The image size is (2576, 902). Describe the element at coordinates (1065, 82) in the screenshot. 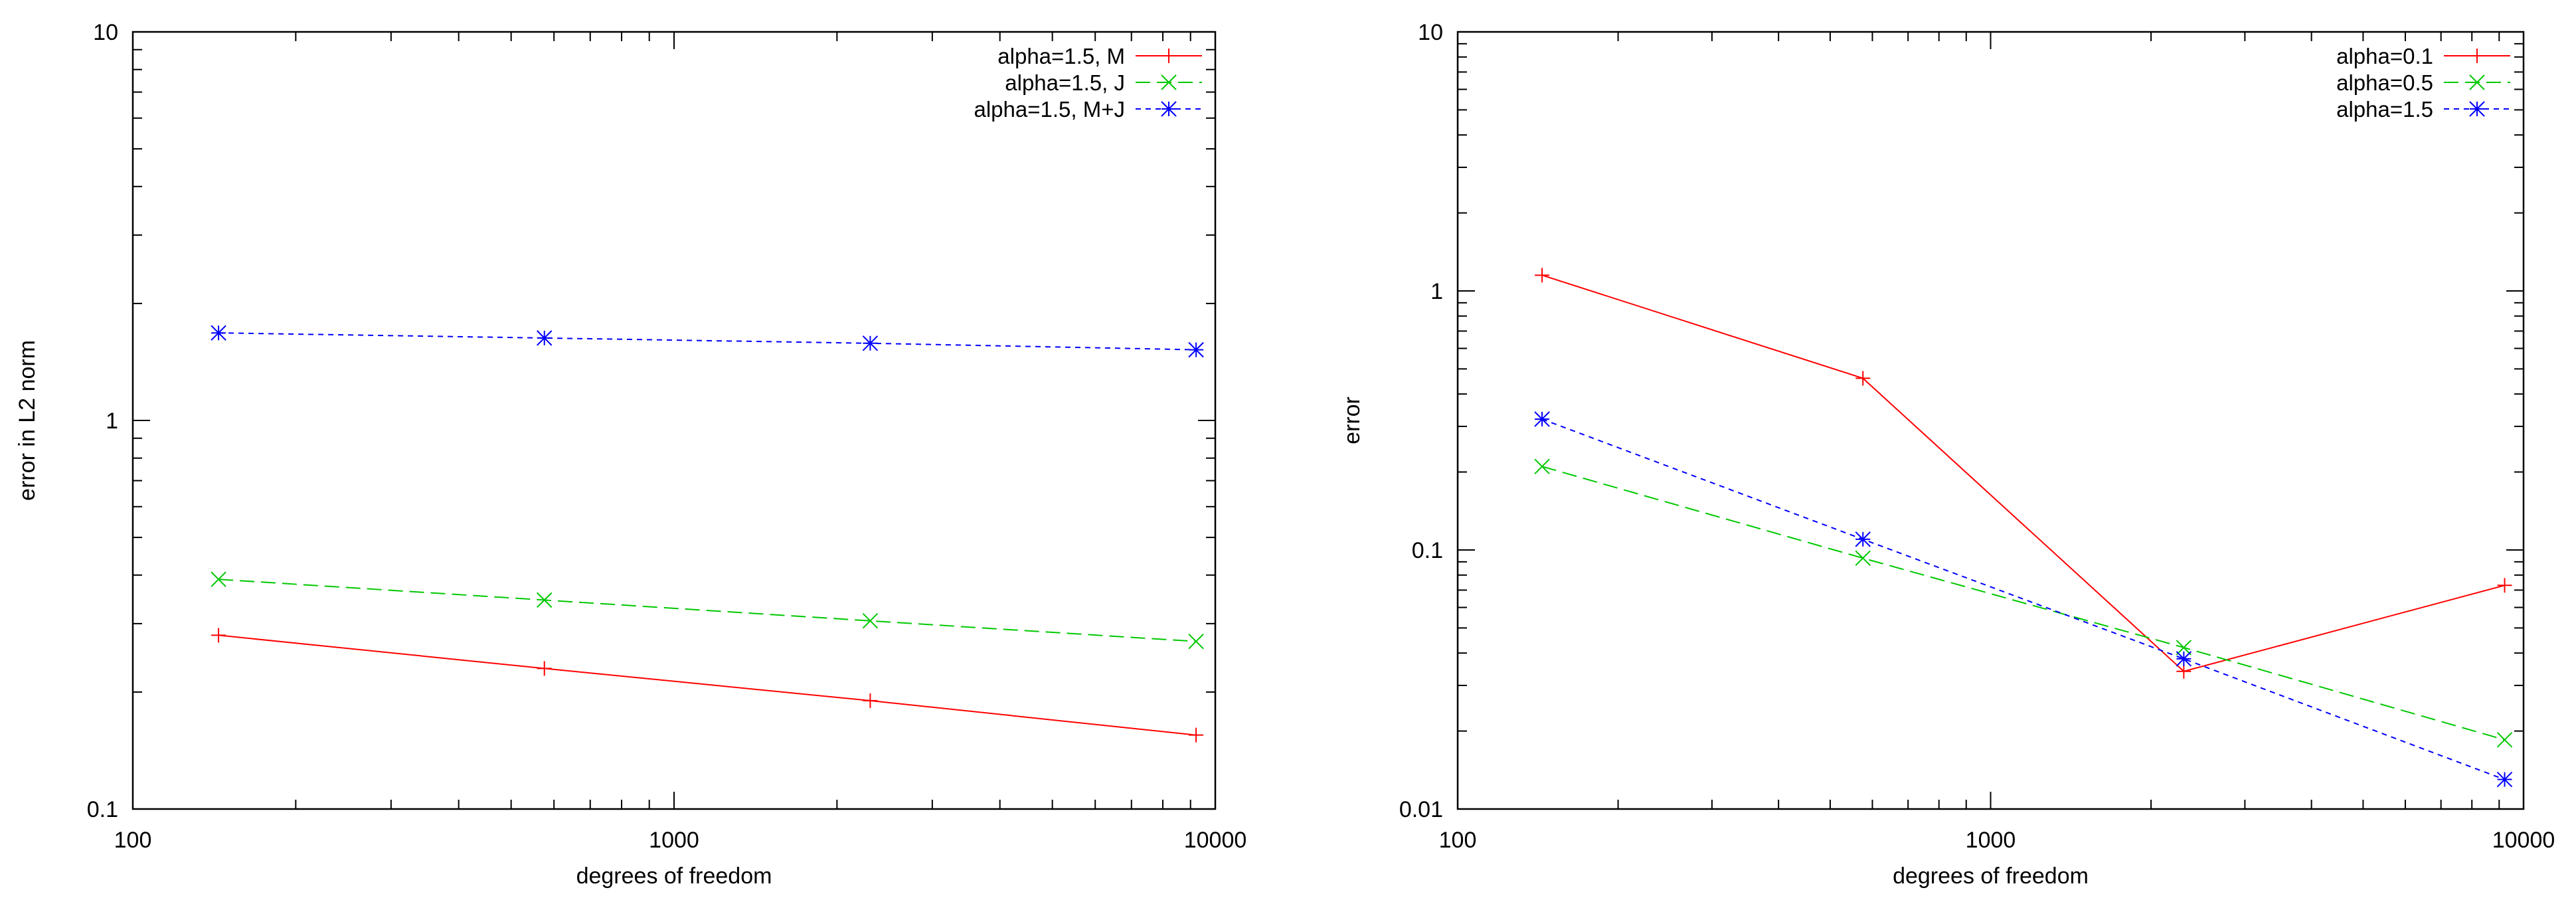

I see `legend-label: alpha=1.5, J` at that location.